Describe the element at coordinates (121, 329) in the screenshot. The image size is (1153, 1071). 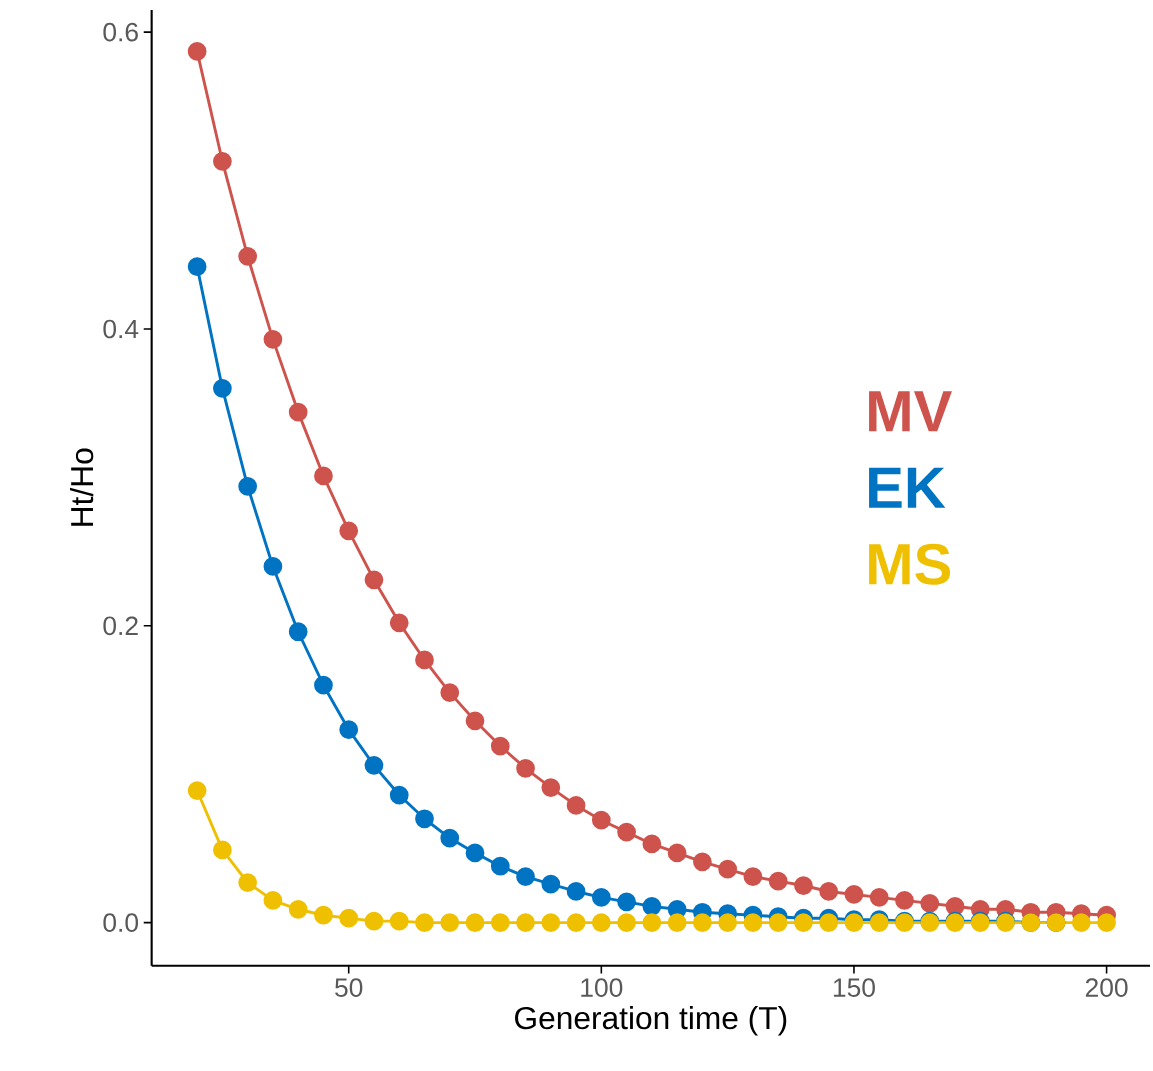
I see `y-tick-label: 0.4` at that location.